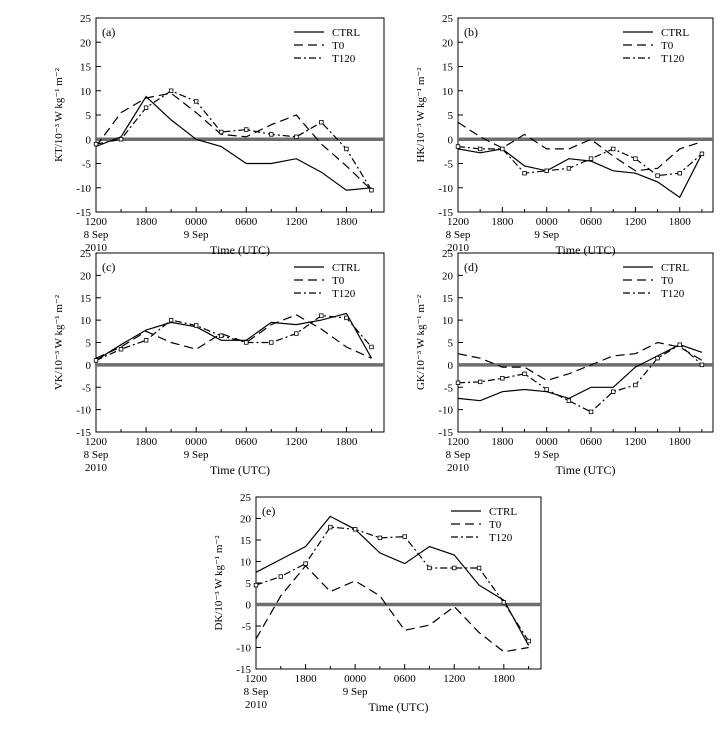 This screenshot has height=740, width=725. What do you see at coordinates (399, 707) in the screenshot?
I see `panel-e-xaxis-title: Time (UTC)` at bounding box center [399, 707].